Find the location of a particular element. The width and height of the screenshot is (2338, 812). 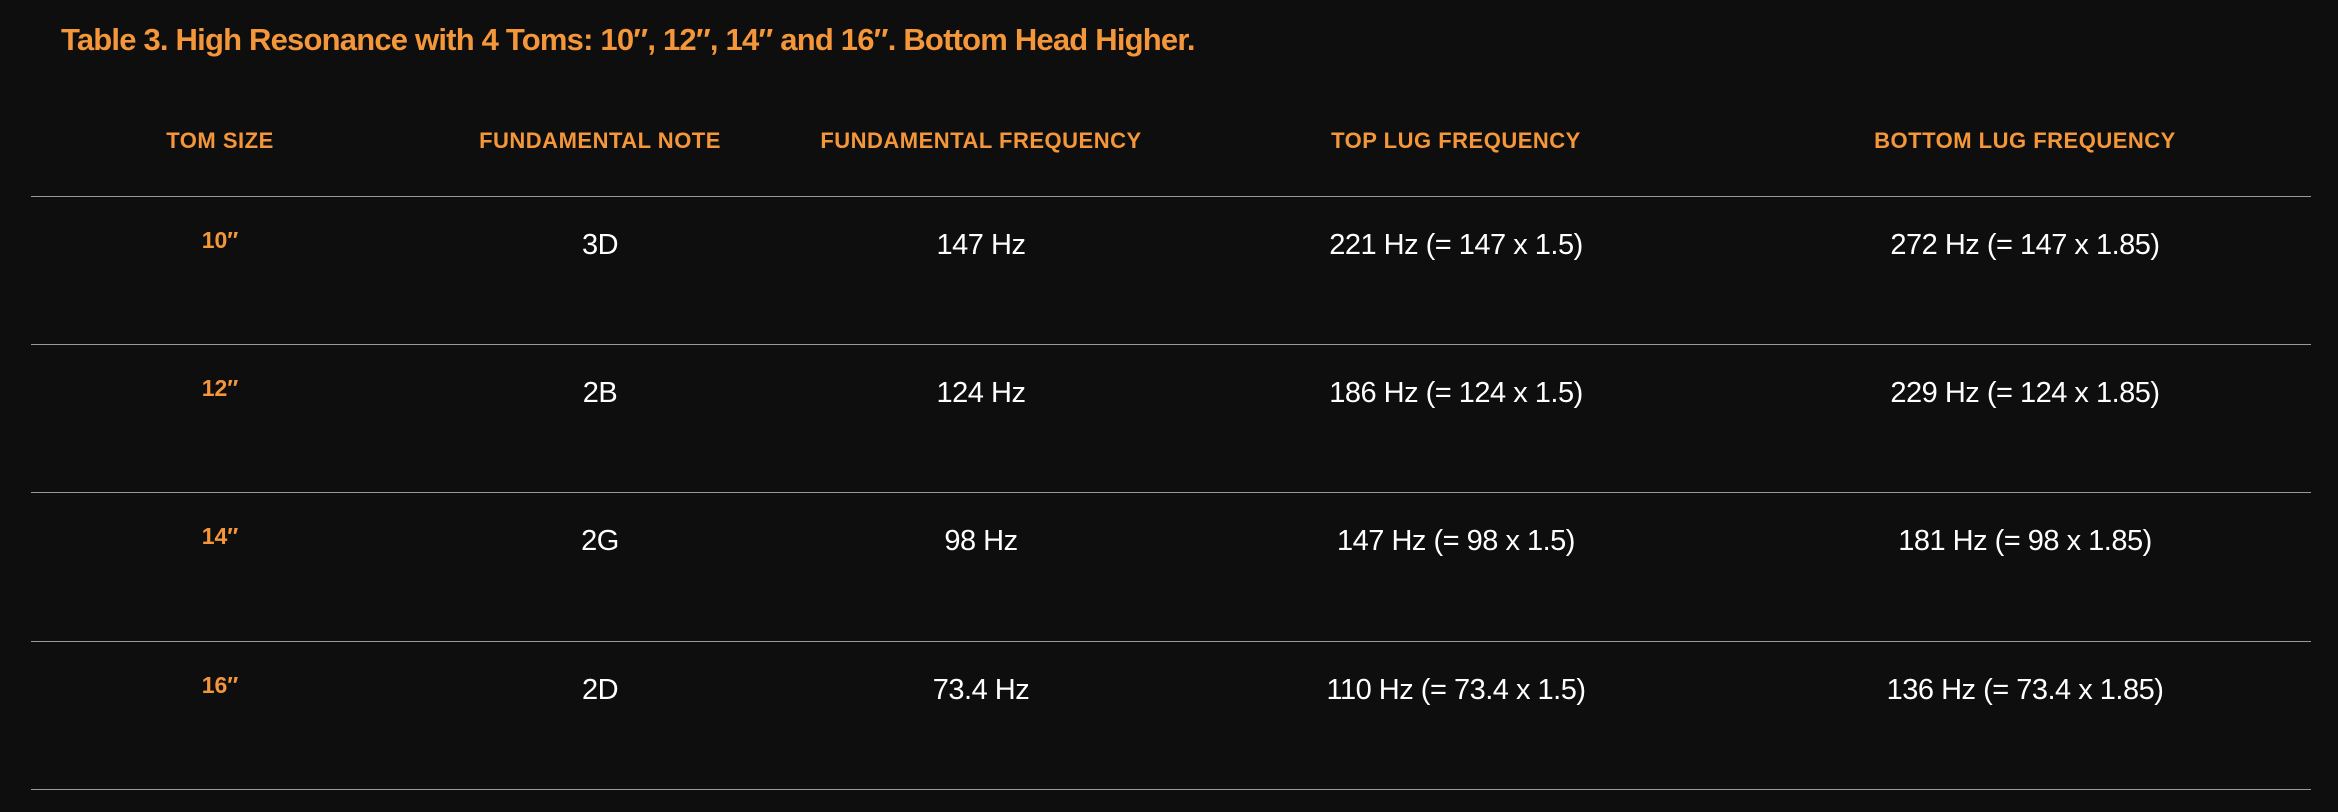

fundamental-frequency-cell: 124 Hz is located at coordinates (981, 393).